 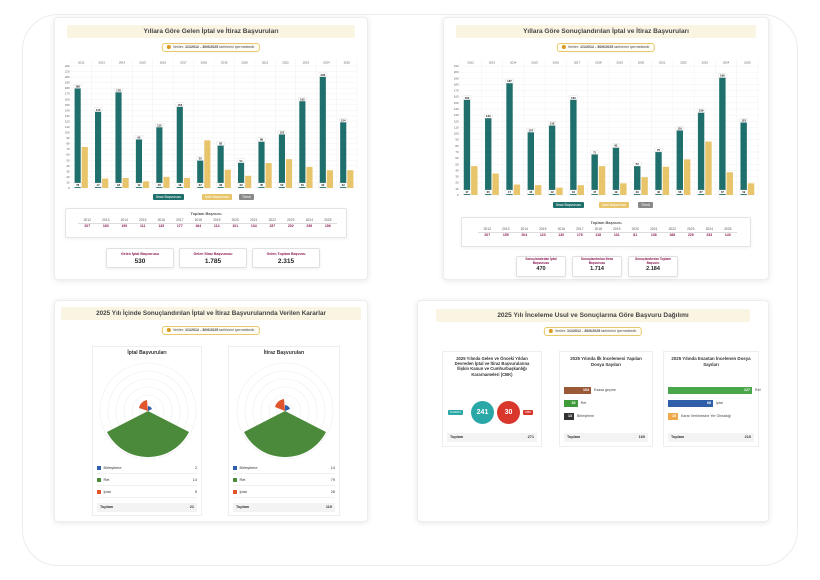 What do you see at coordinates (482, 412) in the screenshot?
I see `kanun-circle: 241` at bounding box center [482, 412].